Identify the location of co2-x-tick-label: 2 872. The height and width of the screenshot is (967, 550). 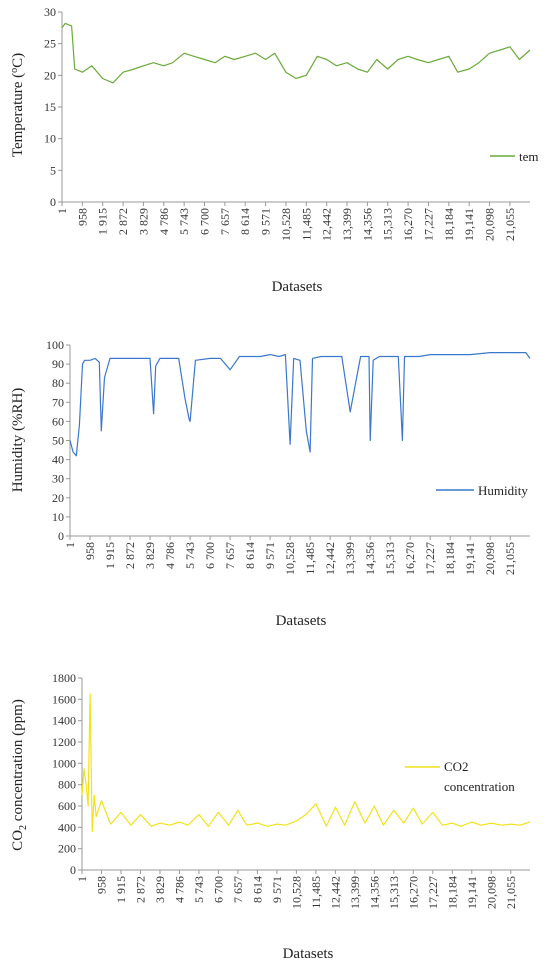
(140, 889).